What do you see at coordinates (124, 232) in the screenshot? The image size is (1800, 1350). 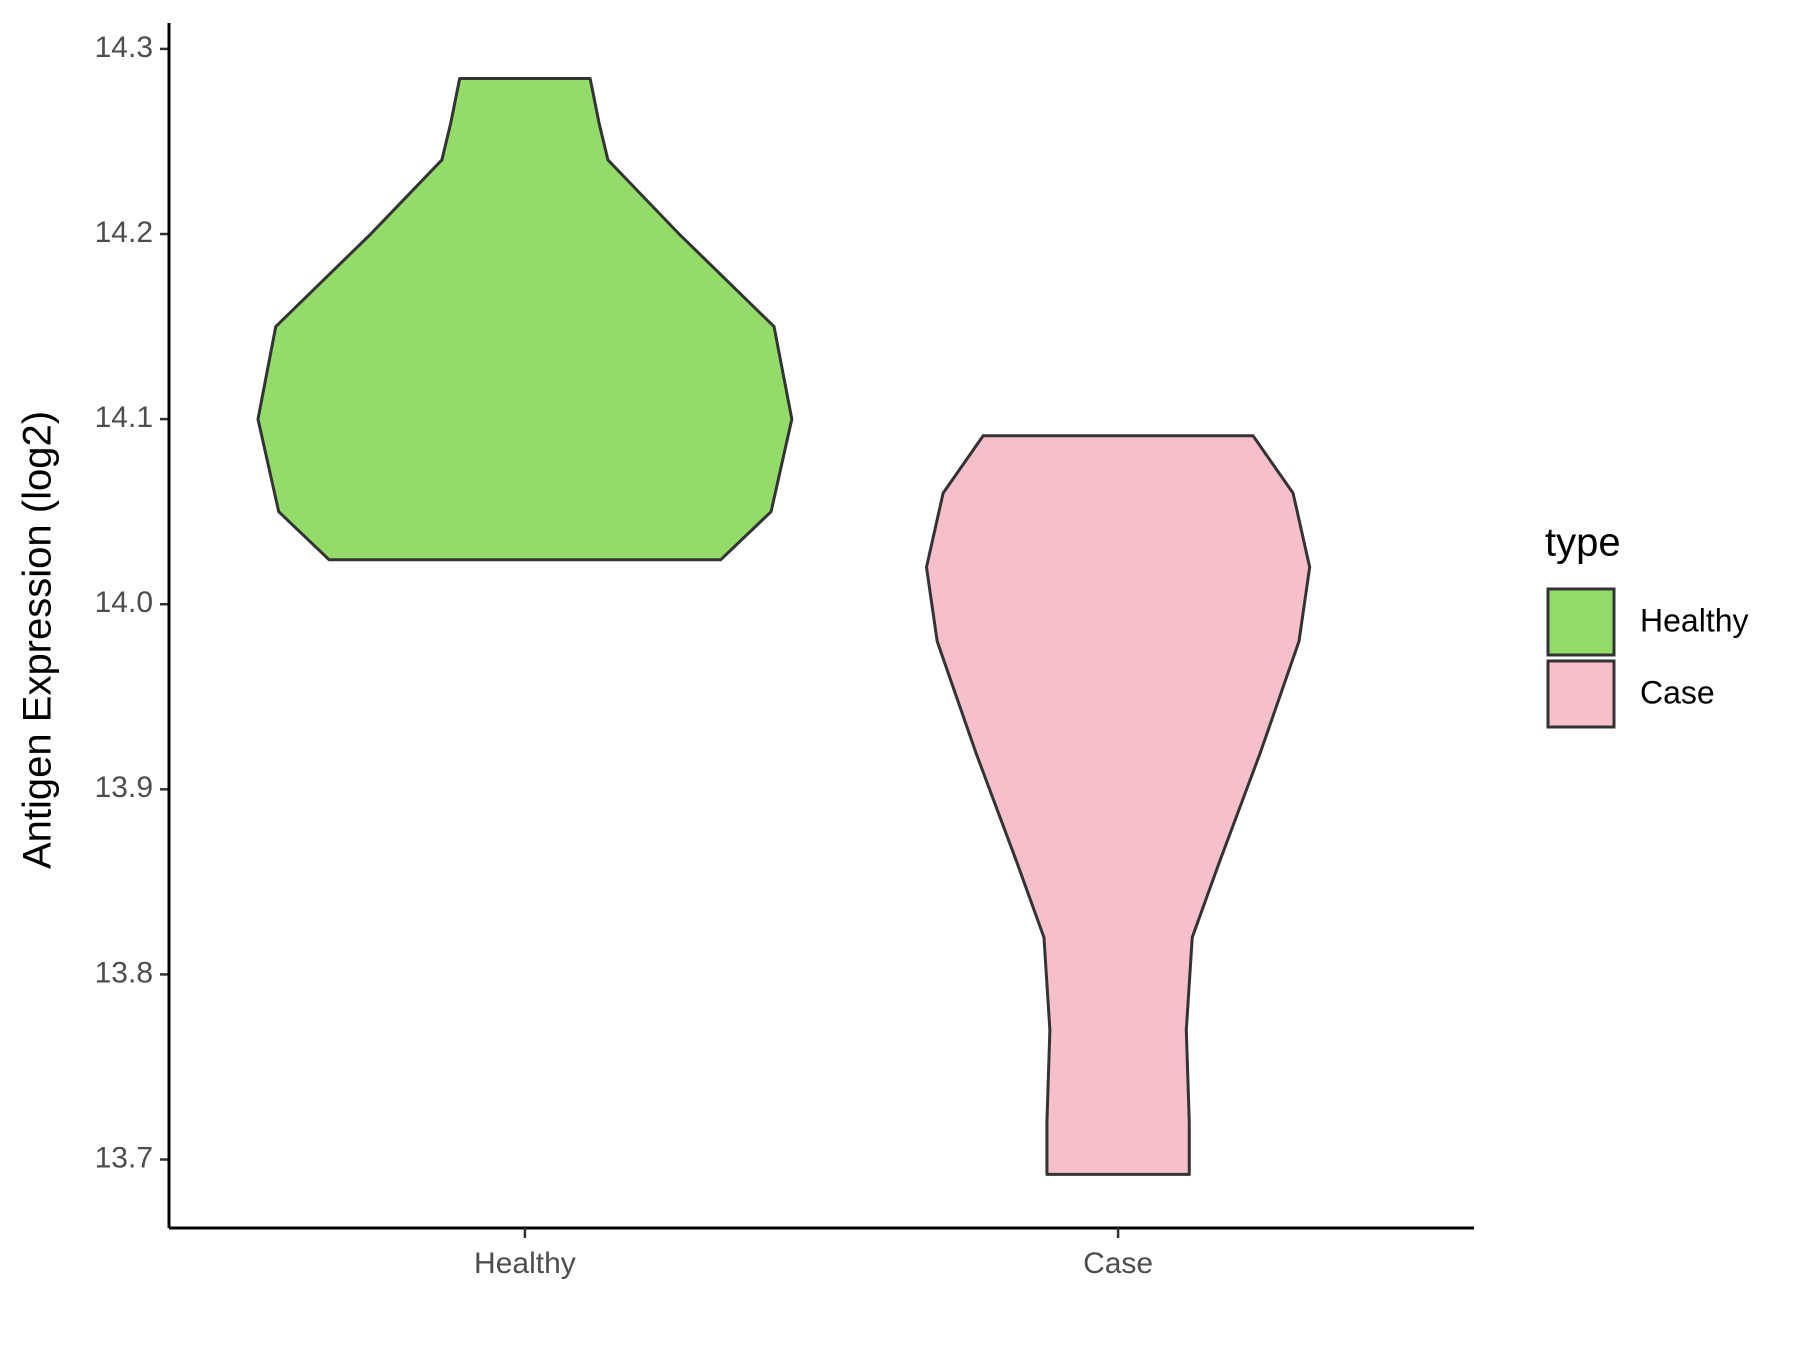 I see `y-tick-label: 14.2` at bounding box center [124, 232].